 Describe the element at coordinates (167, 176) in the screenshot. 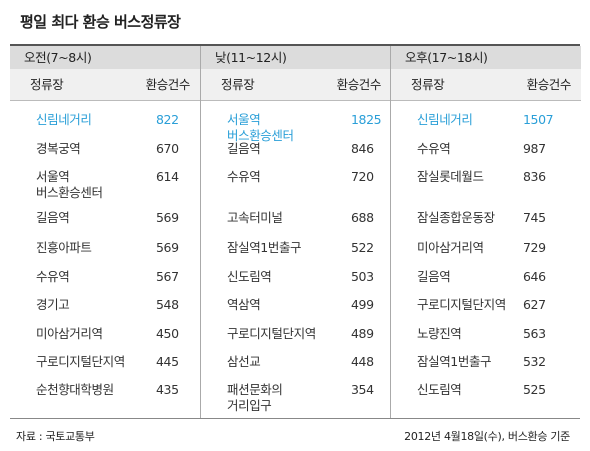

I see `transfer-count: 614` at that location.